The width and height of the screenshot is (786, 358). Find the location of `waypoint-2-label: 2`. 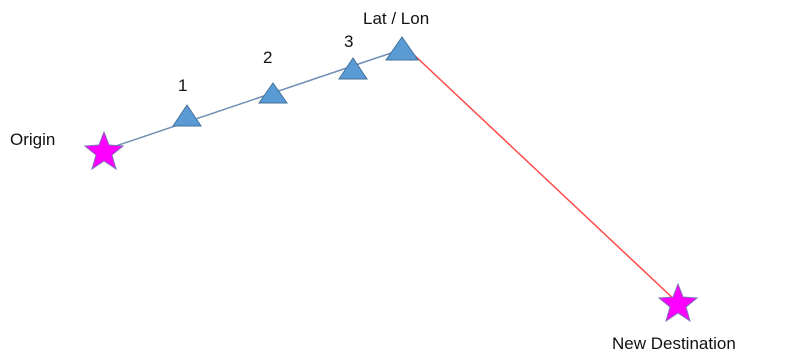

waypoint-2-label: 2 is located at coordinates (268, 57).